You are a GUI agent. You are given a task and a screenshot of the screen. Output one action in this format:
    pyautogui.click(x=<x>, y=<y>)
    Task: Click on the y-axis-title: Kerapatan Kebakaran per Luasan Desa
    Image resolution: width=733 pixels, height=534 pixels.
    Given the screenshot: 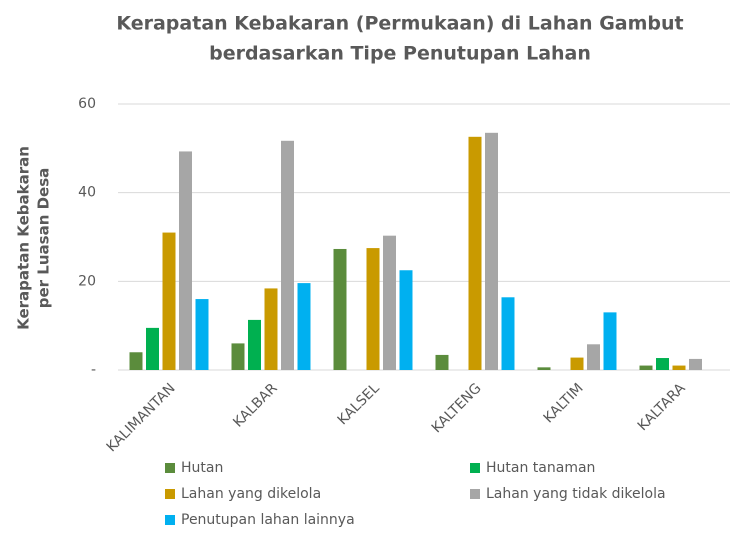 What is the action you would take?
    pyautogui.click(x=34, y=238)
    